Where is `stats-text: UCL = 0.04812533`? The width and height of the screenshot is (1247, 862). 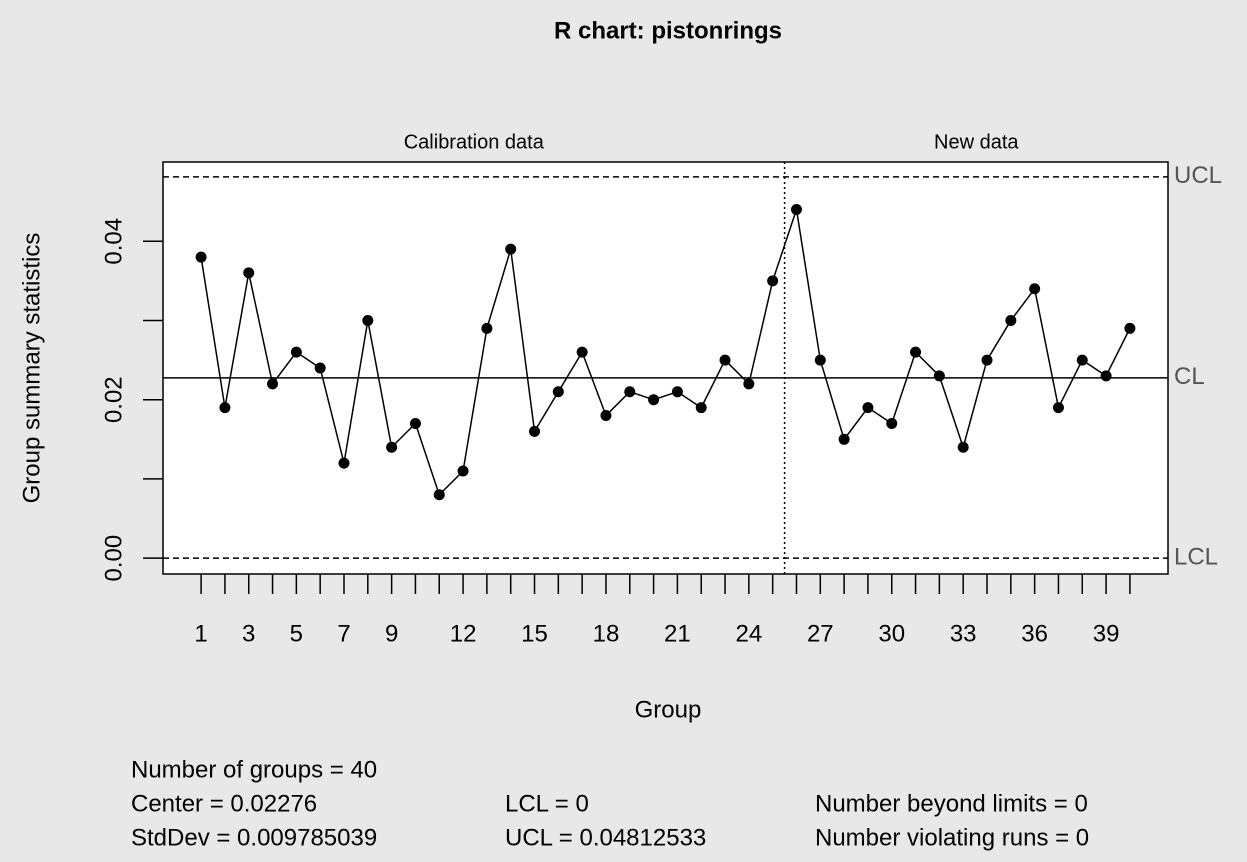
stats-text: UCL = 0.04812533 is located at coordinates (605, 837).